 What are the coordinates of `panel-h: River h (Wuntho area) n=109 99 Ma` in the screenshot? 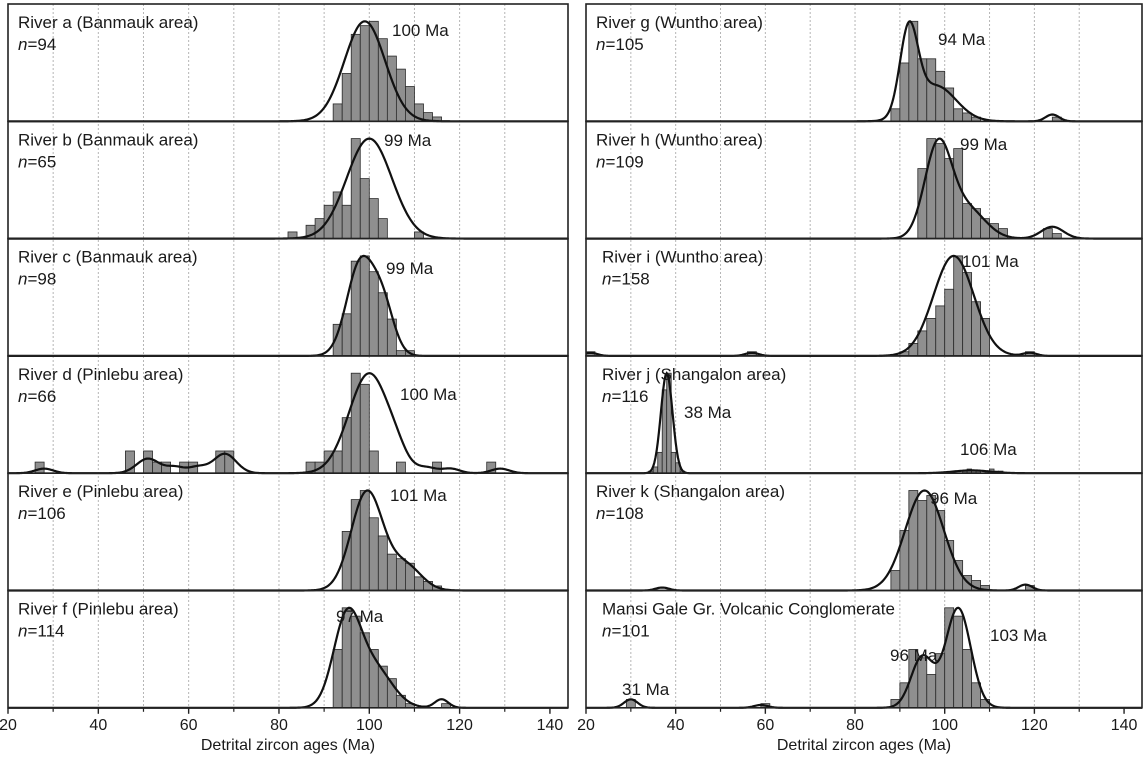 It's located at (864, 180).